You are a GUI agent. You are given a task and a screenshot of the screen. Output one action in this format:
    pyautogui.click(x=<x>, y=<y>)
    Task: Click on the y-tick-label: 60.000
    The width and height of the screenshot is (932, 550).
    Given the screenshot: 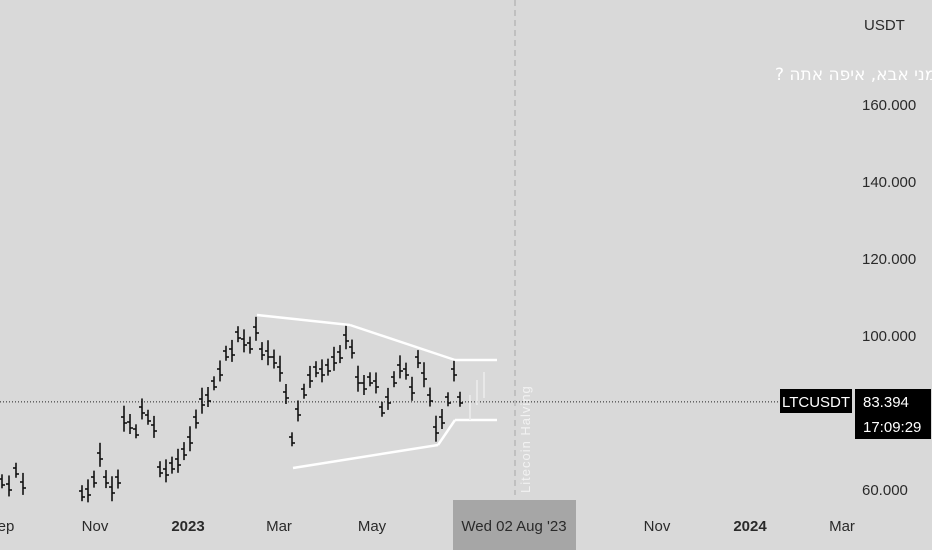 What is the action you would take?
    pyautogui.click(x=885, y=490)
    